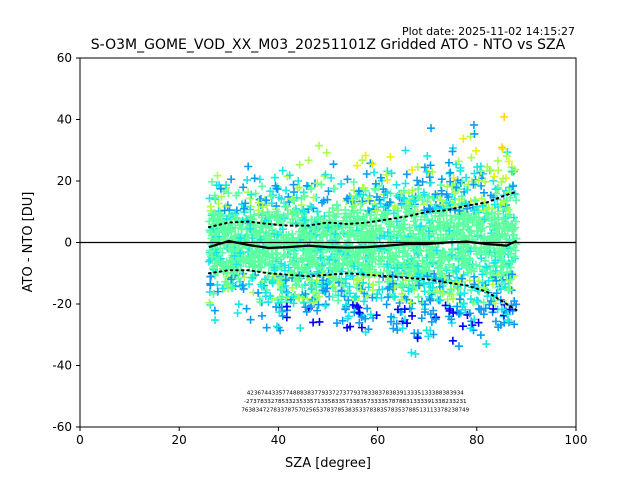 The height and width of the screenshot is (480, 640). I want to click on series-line-median, so click(362, 244).